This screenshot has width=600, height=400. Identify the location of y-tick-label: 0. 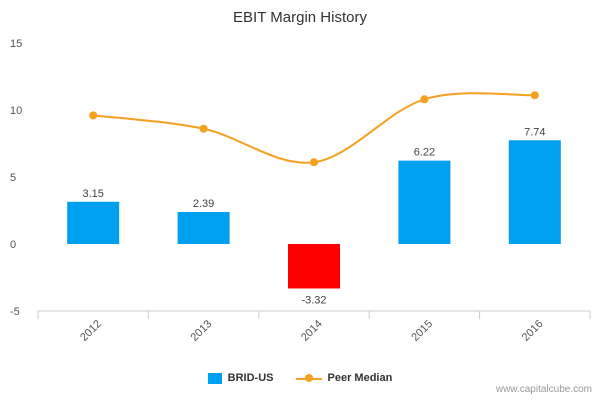
(13, 245).